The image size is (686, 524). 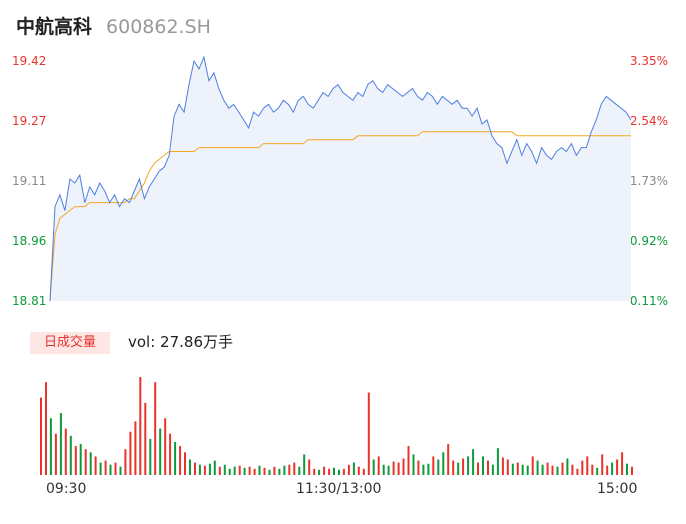 What do you see at coordinates (339, 489) in the screenshot?
I see `x-tick-noon: 11:30/13:00` at bounding box center [339, 489].